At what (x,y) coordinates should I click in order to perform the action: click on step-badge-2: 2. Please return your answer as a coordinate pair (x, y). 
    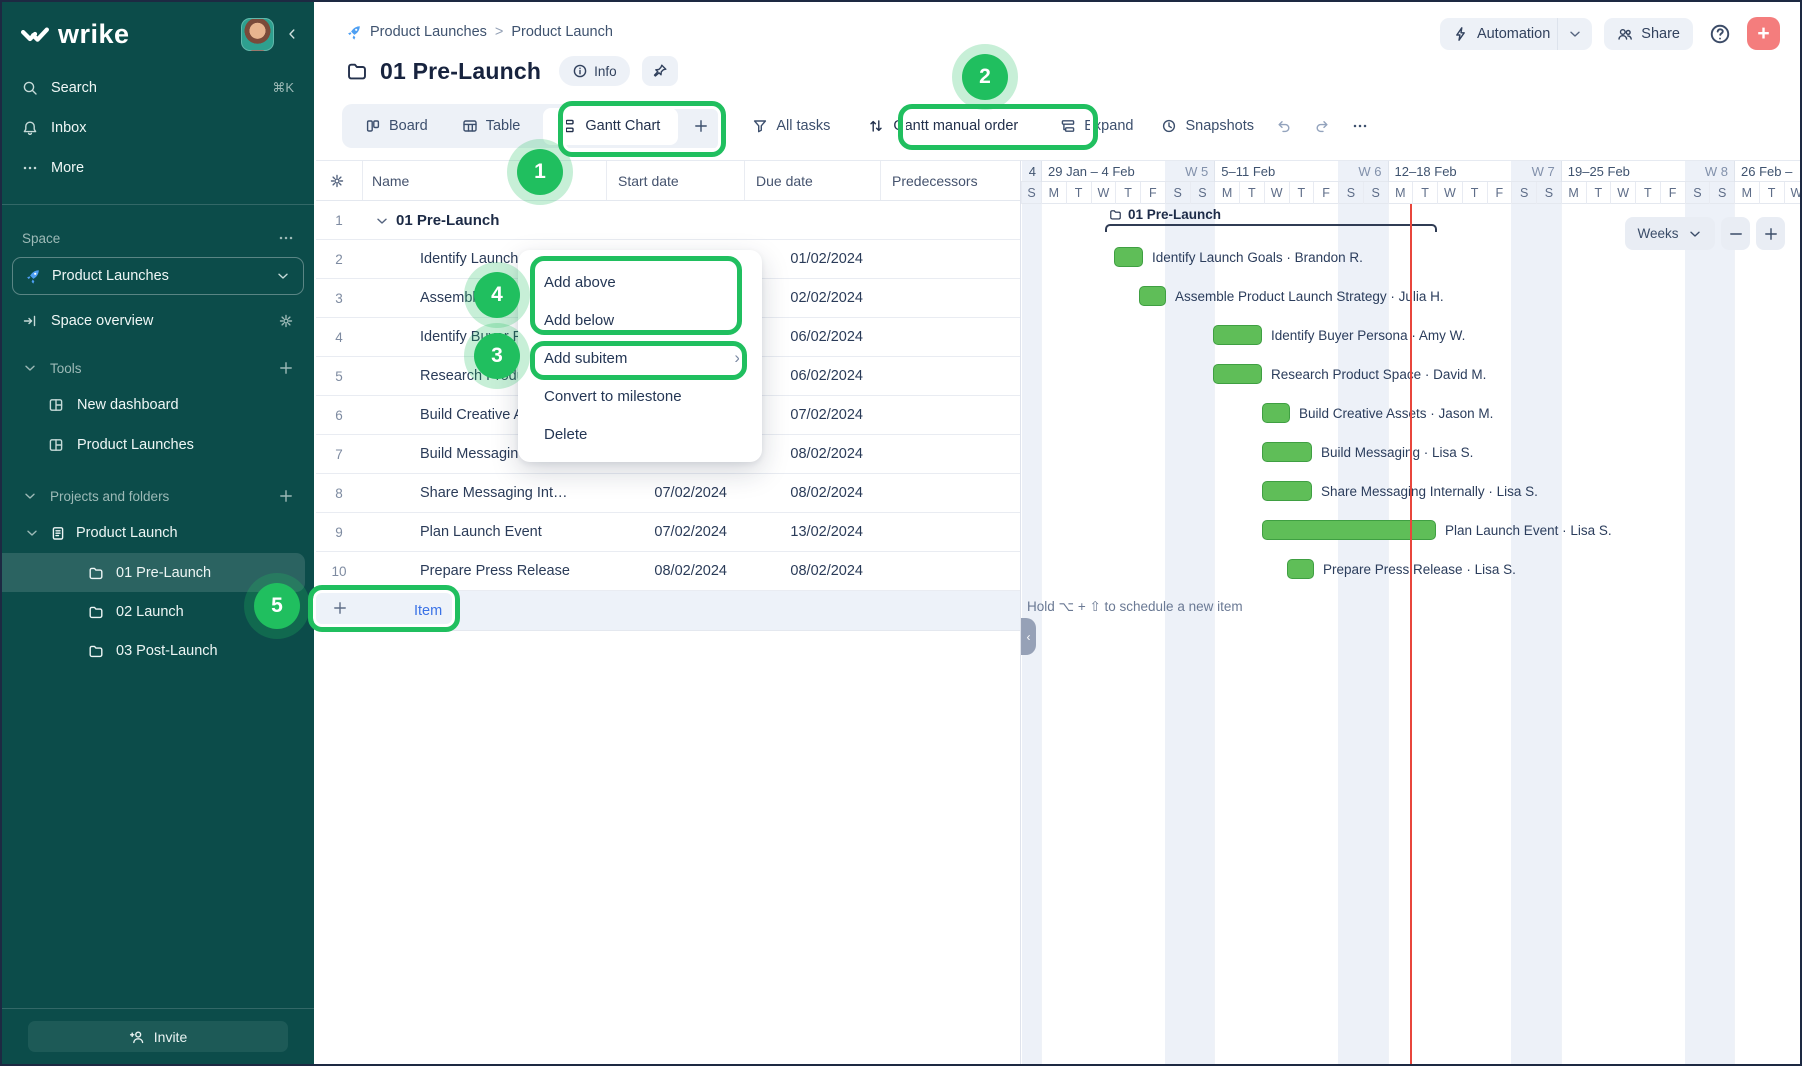
    Looking at the image, I should click on (985, 77).